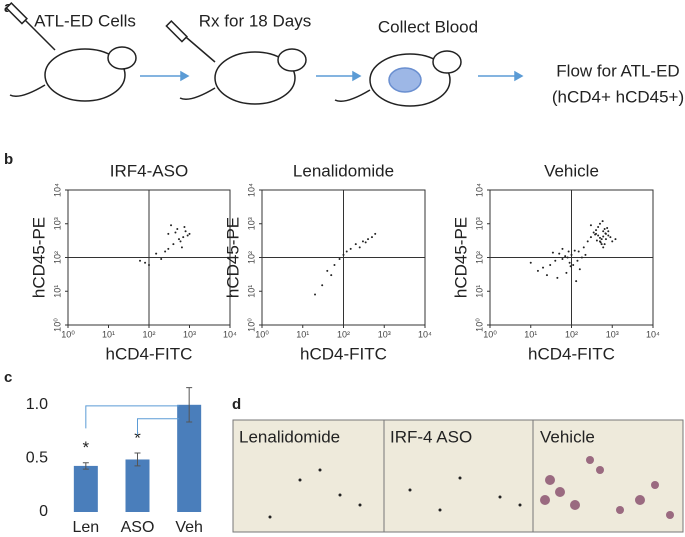 The image size is (685, 537). I want to click on step-label: Rx for 18 Days, so click(255, 20).